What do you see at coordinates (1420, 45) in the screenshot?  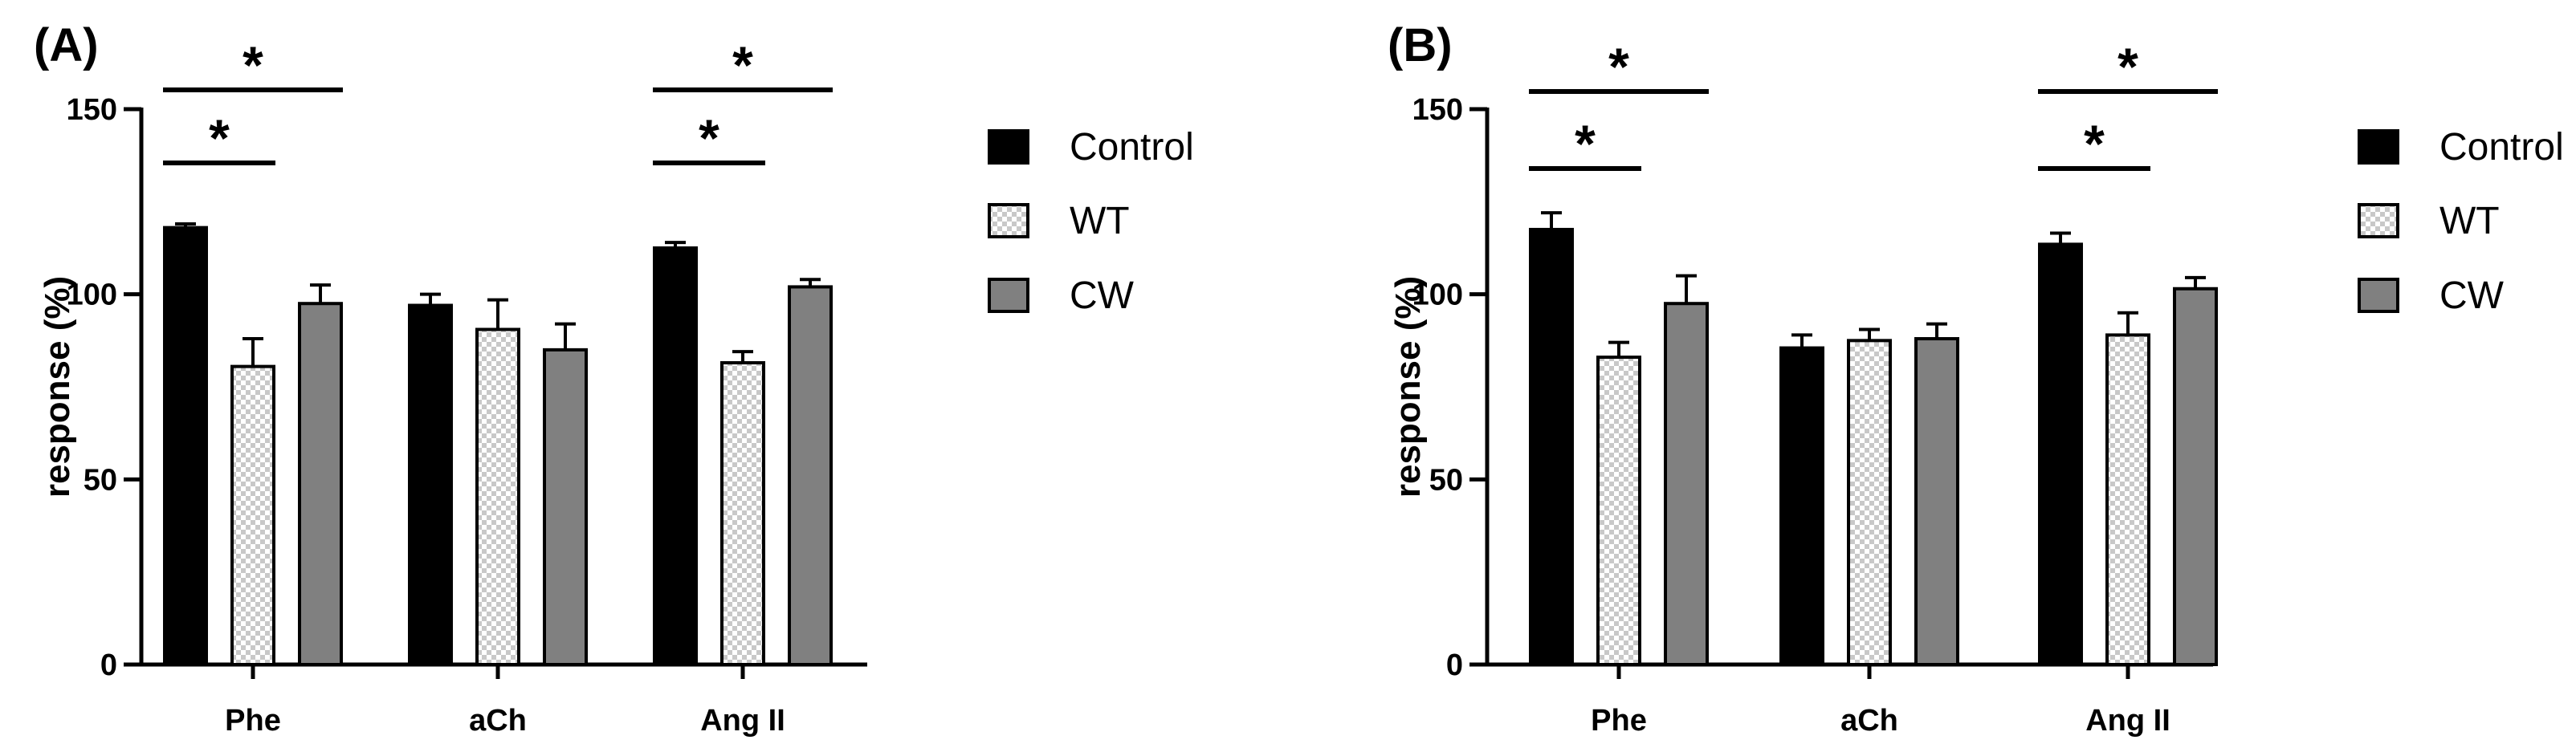 I see `panel-label: (B)` at bounding box center [1420, 45].